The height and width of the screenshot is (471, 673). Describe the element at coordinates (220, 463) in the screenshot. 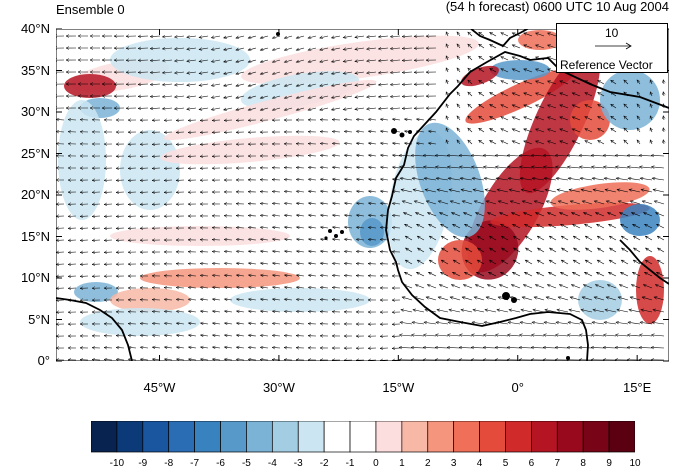

I see `colorbar-label: -6` at that location.